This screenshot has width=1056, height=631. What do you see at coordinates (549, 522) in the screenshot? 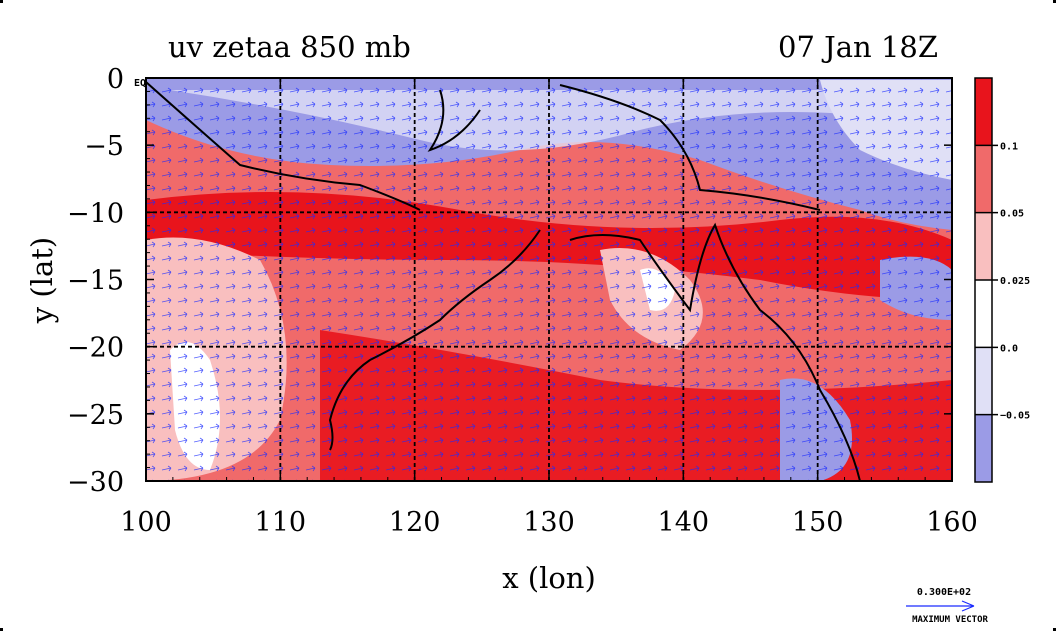
I see `x-tick-label-130: 130` at bounding box center [549, 522].